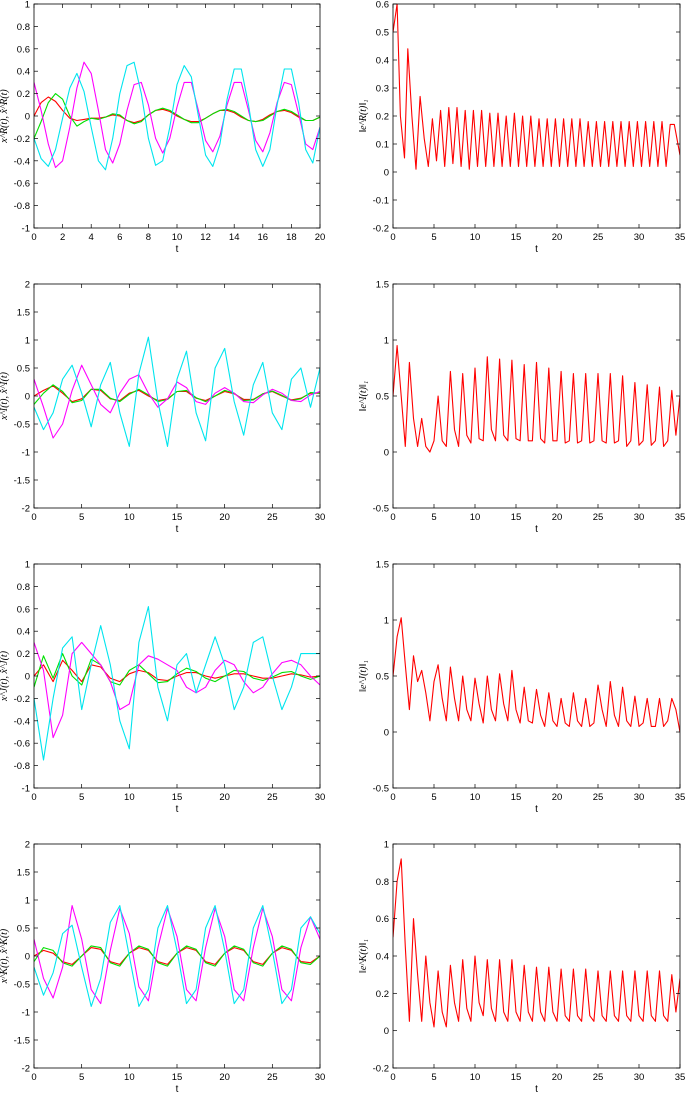 The width and height of the screenshot is (685, 1095). Describe the element at coordinates (22, 744) in the screenshot. I see `y-tick-label: -0.6` at that location.